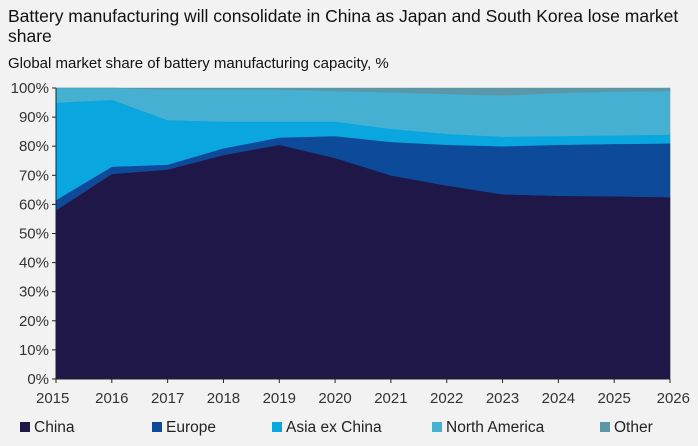 This screenshot has height=446, width=698. Describe the element at coordinates (334, 398) in the screenshot. I see `x-tick-label: 2020` at that location.